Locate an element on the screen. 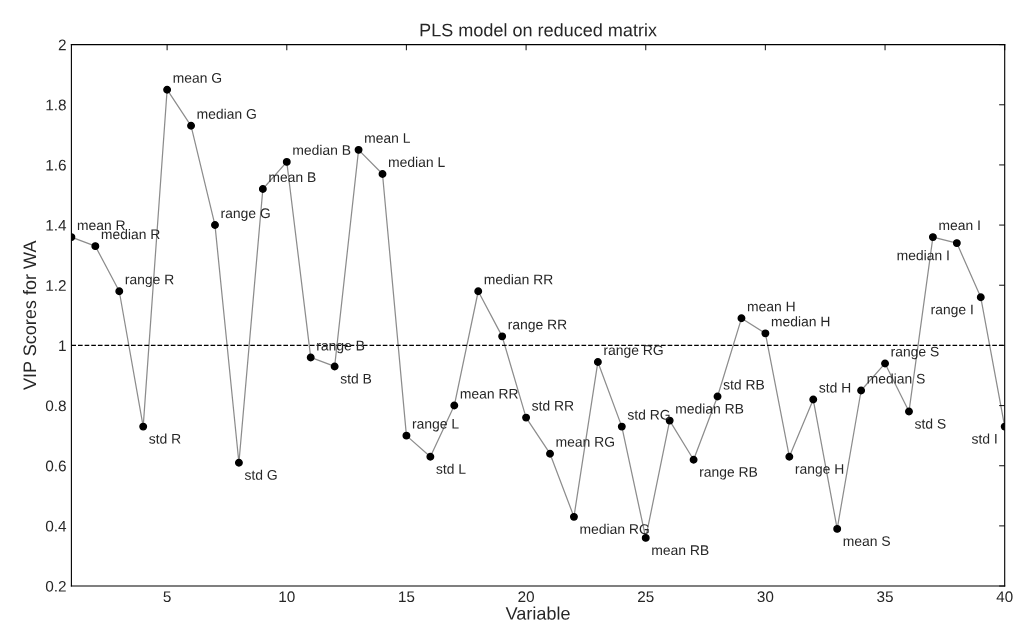 The image size is (1020, 637). y-tick-label: 1.6 is located at coordinates (56, 165).